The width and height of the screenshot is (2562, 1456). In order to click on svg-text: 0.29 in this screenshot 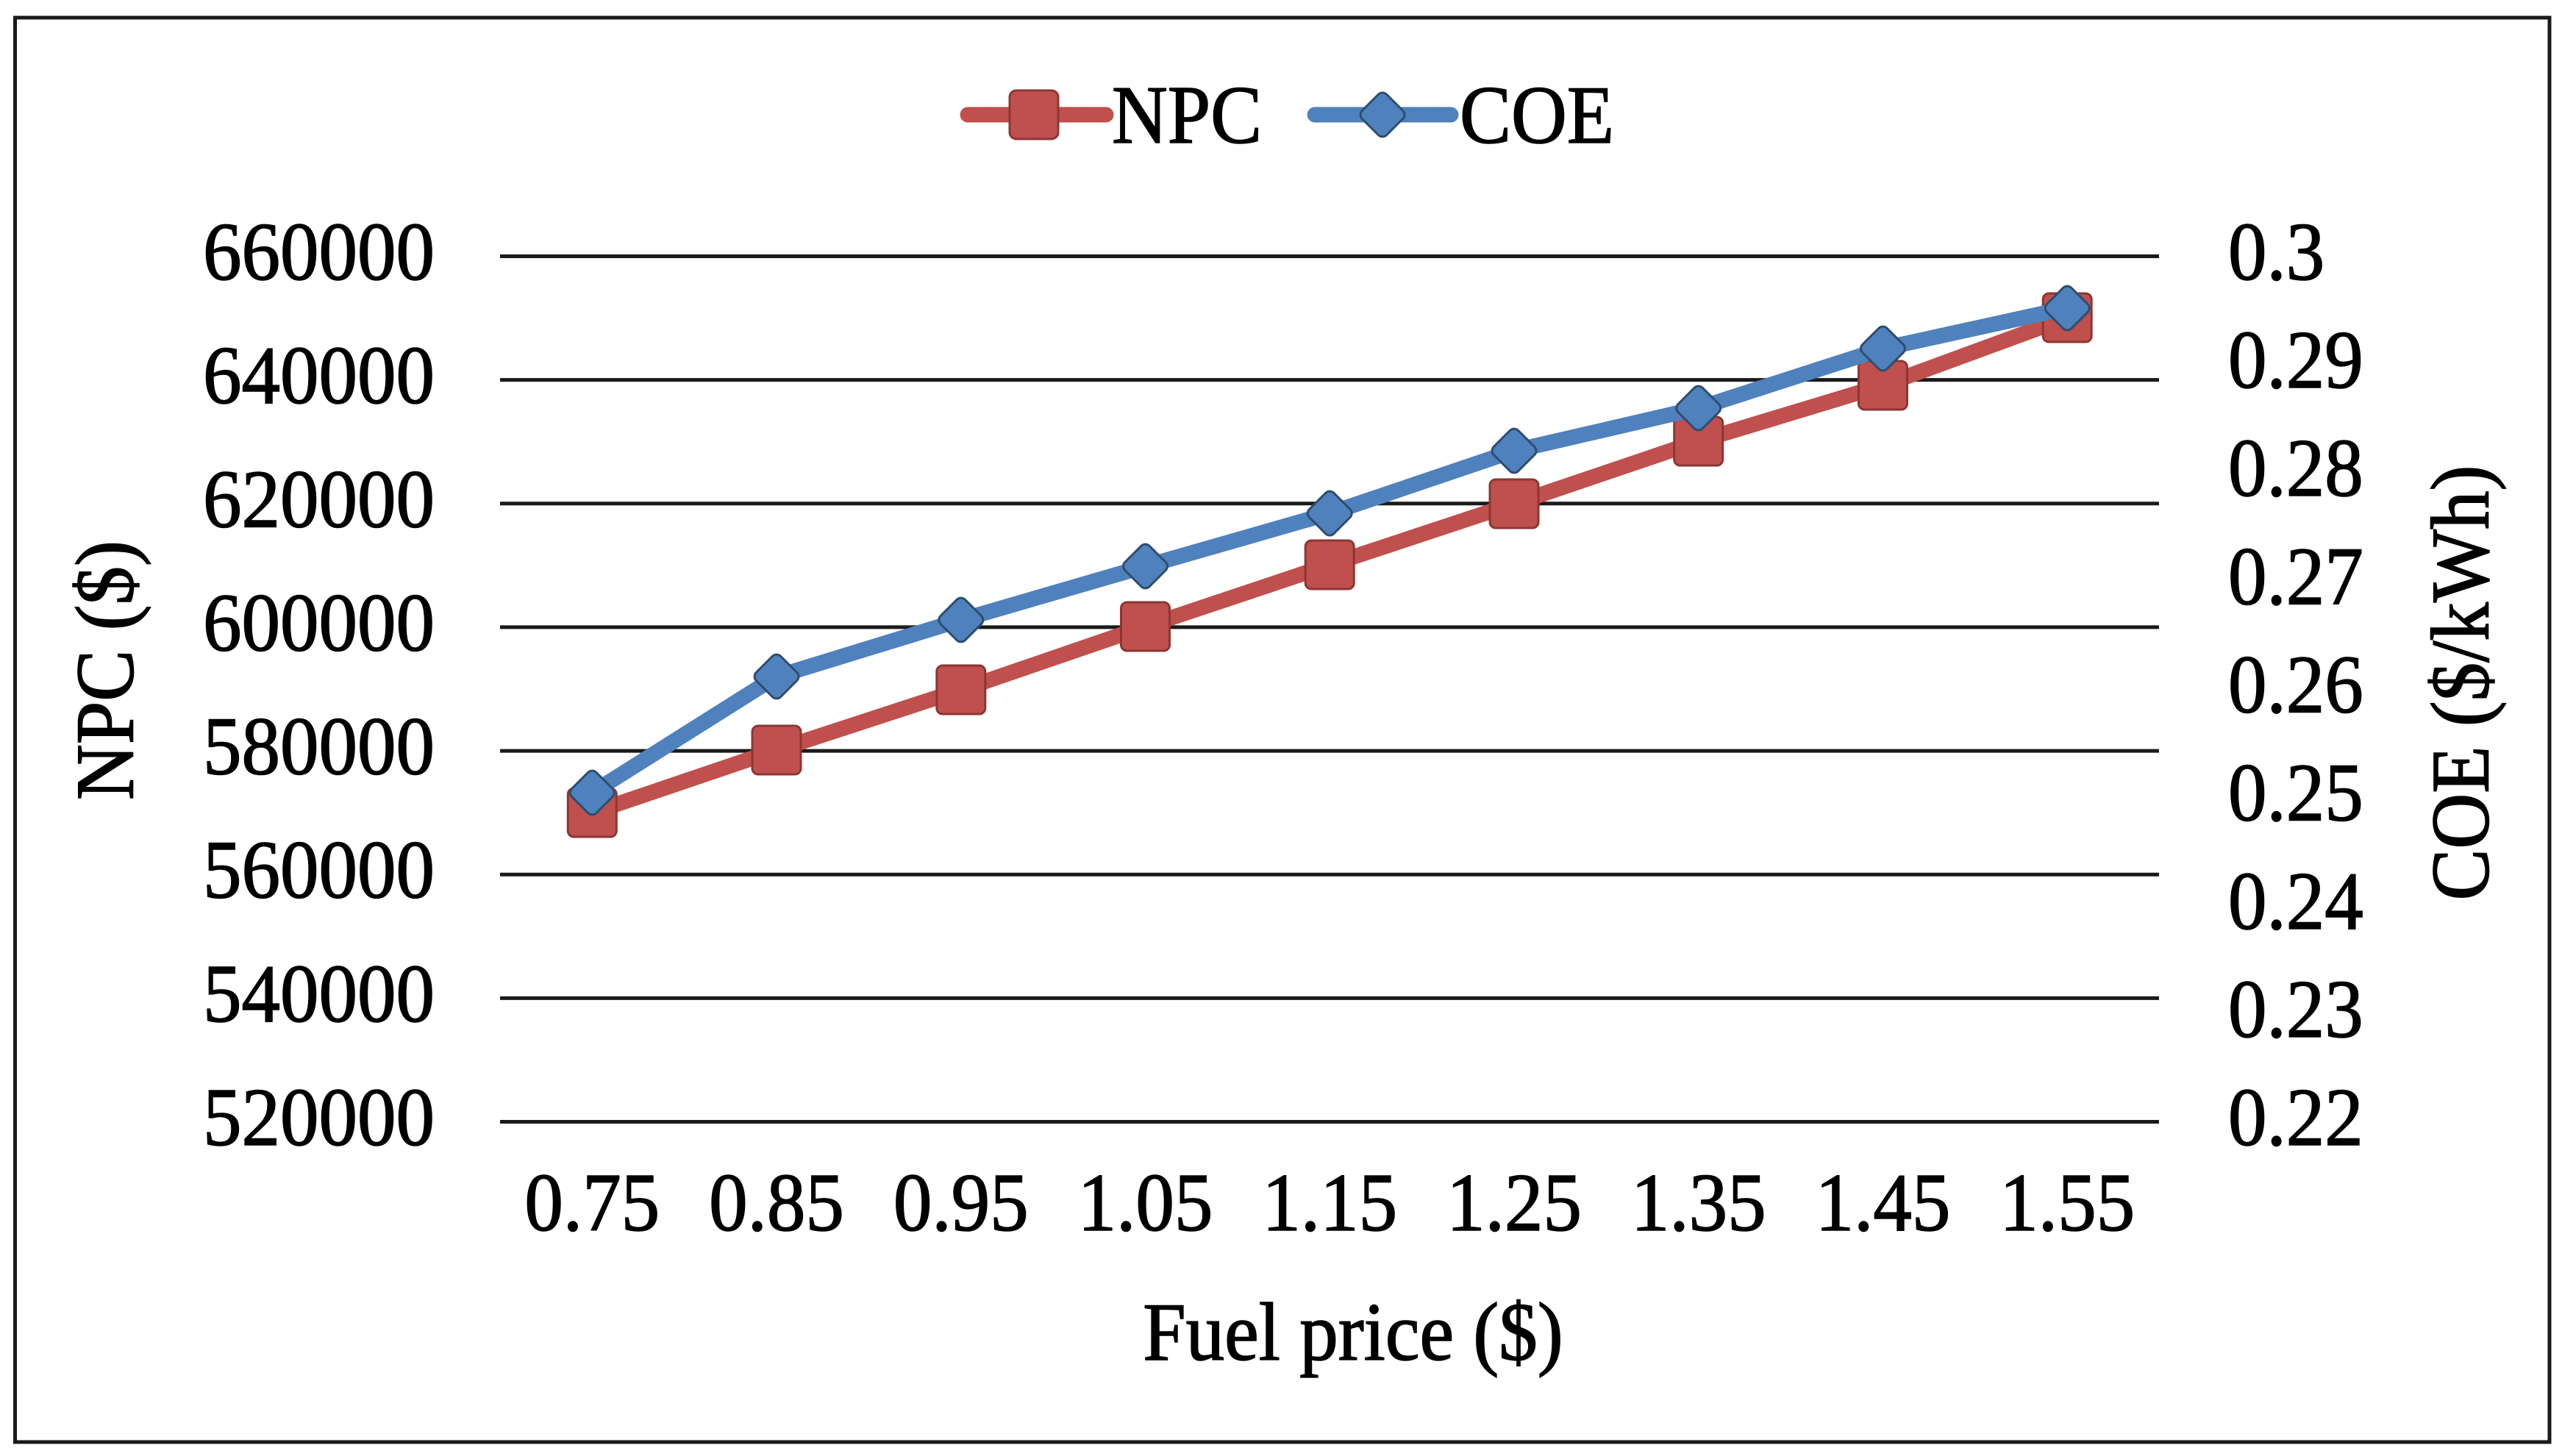, I will do `click(2295, 360)`.